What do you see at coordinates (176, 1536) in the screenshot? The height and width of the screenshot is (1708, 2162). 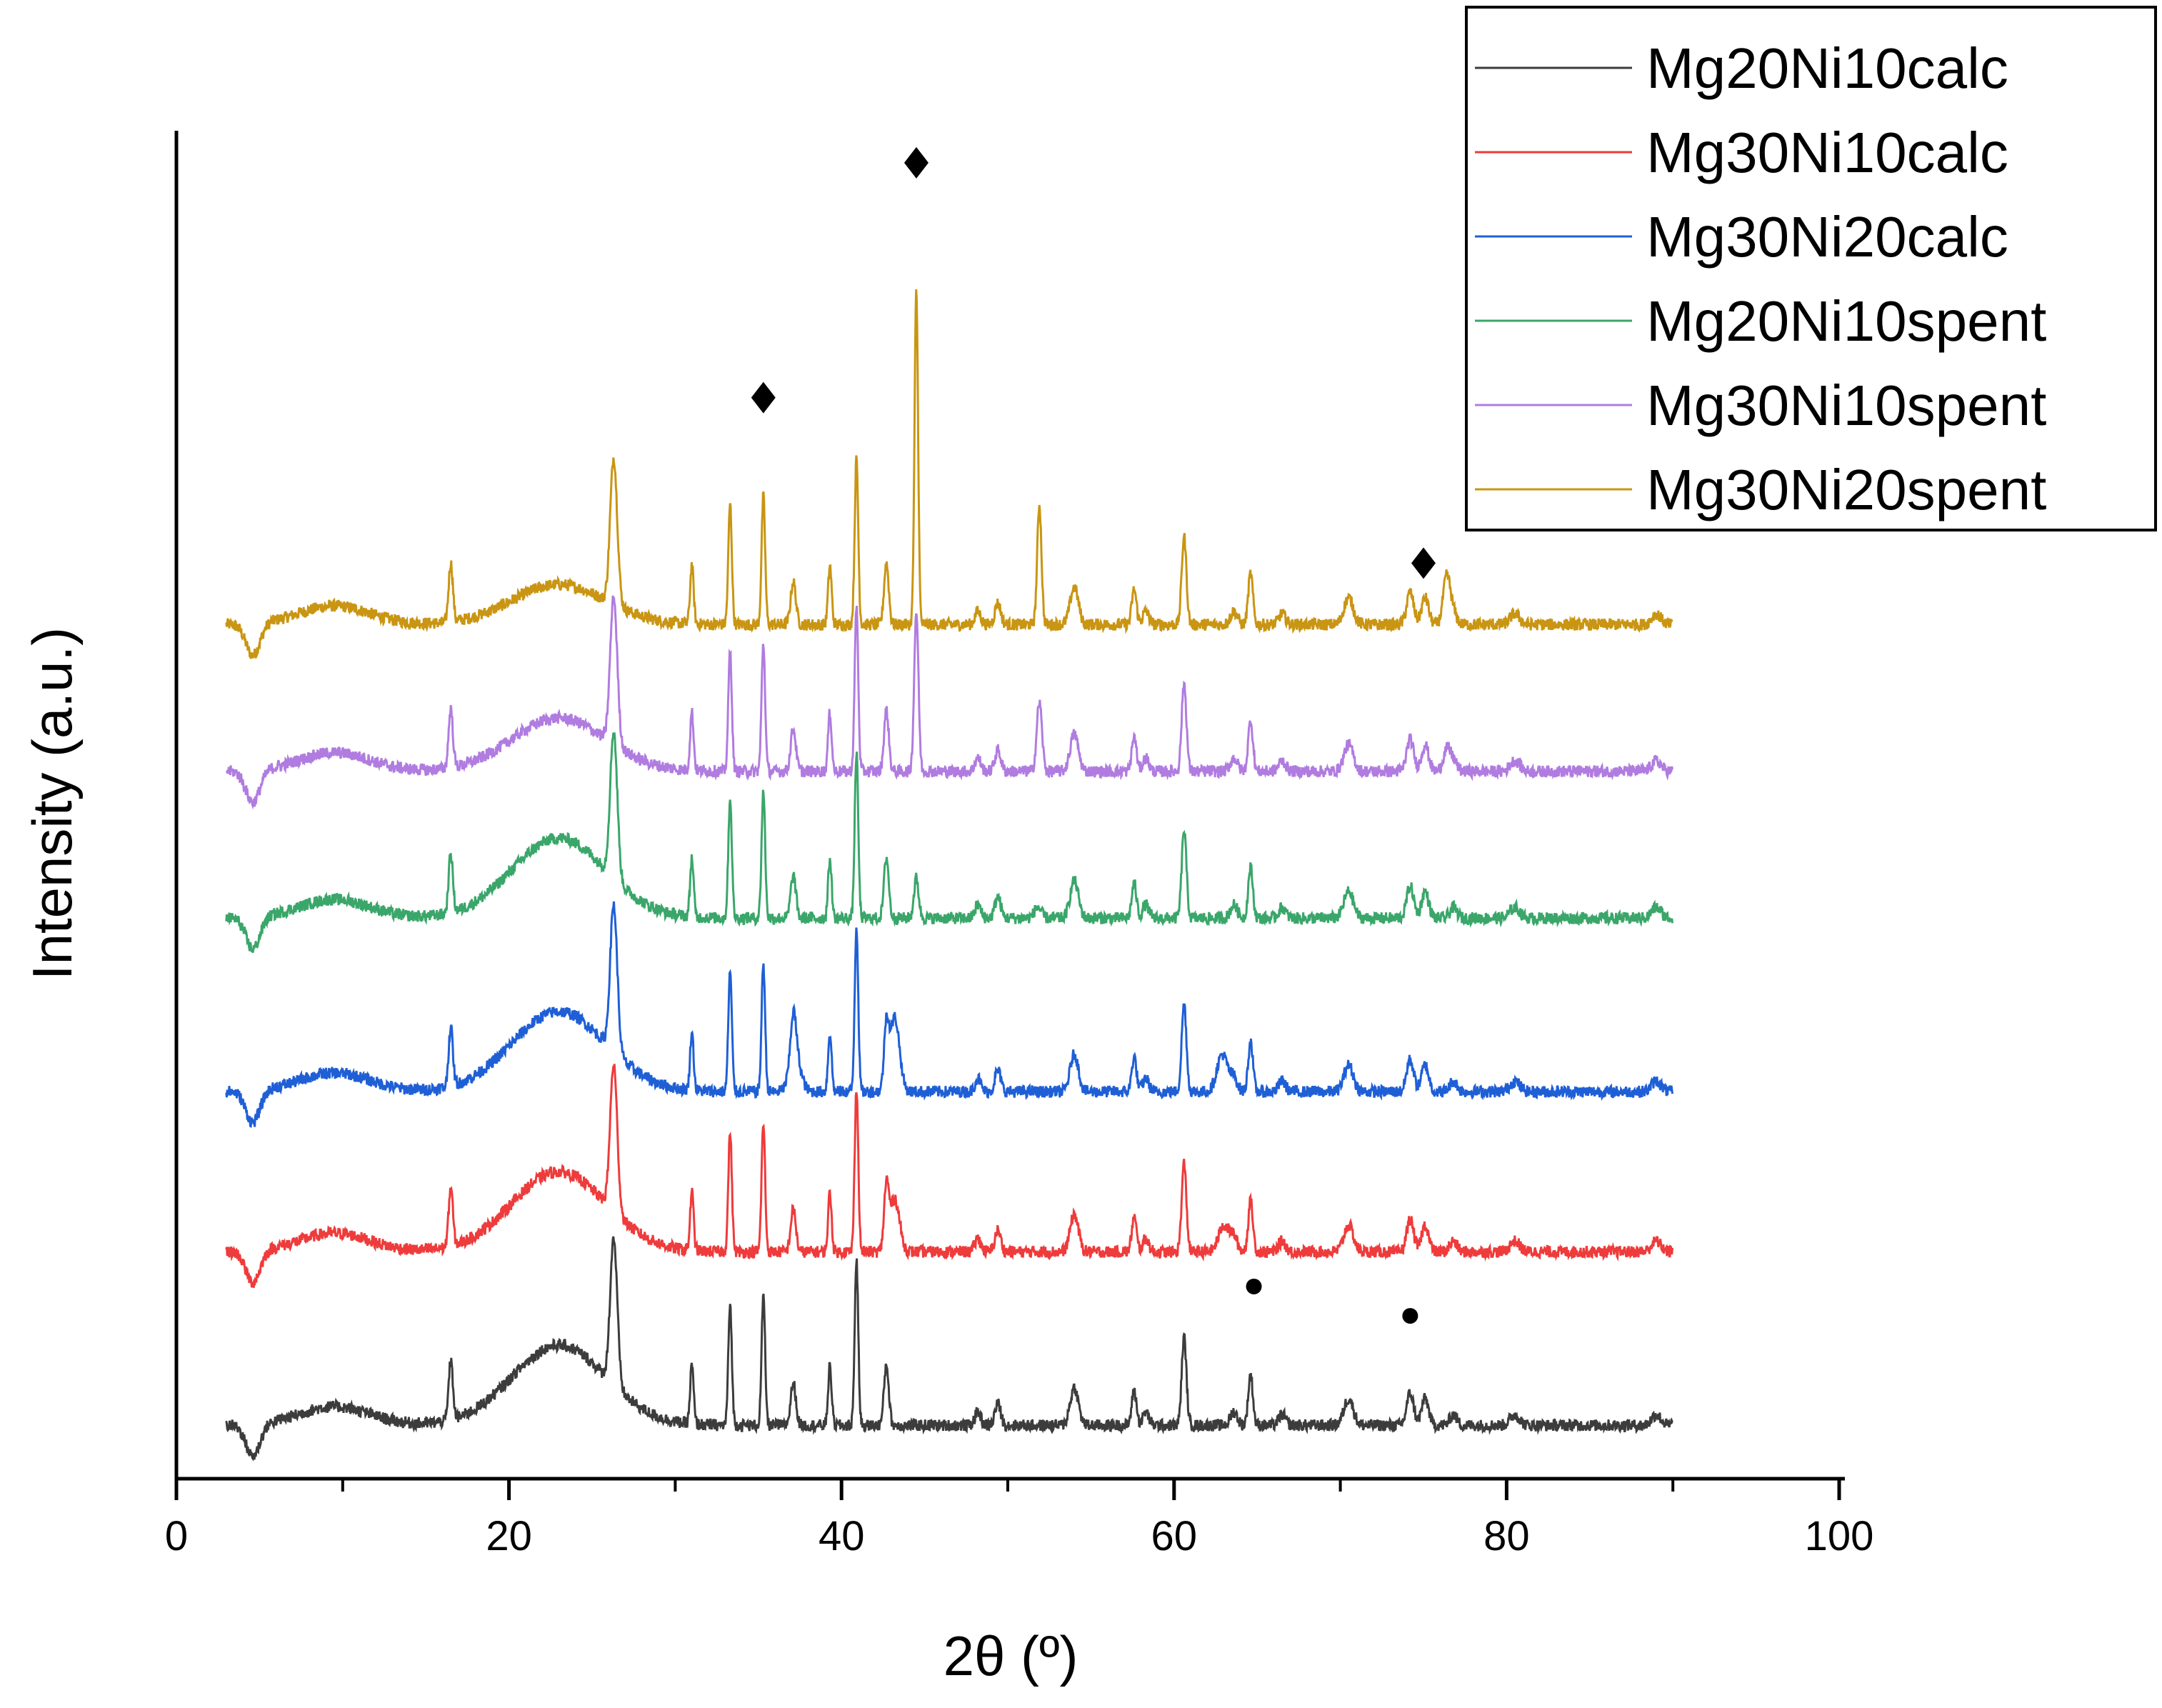 I see `x-tick-label: 0` at bounding box center [176, 1536].